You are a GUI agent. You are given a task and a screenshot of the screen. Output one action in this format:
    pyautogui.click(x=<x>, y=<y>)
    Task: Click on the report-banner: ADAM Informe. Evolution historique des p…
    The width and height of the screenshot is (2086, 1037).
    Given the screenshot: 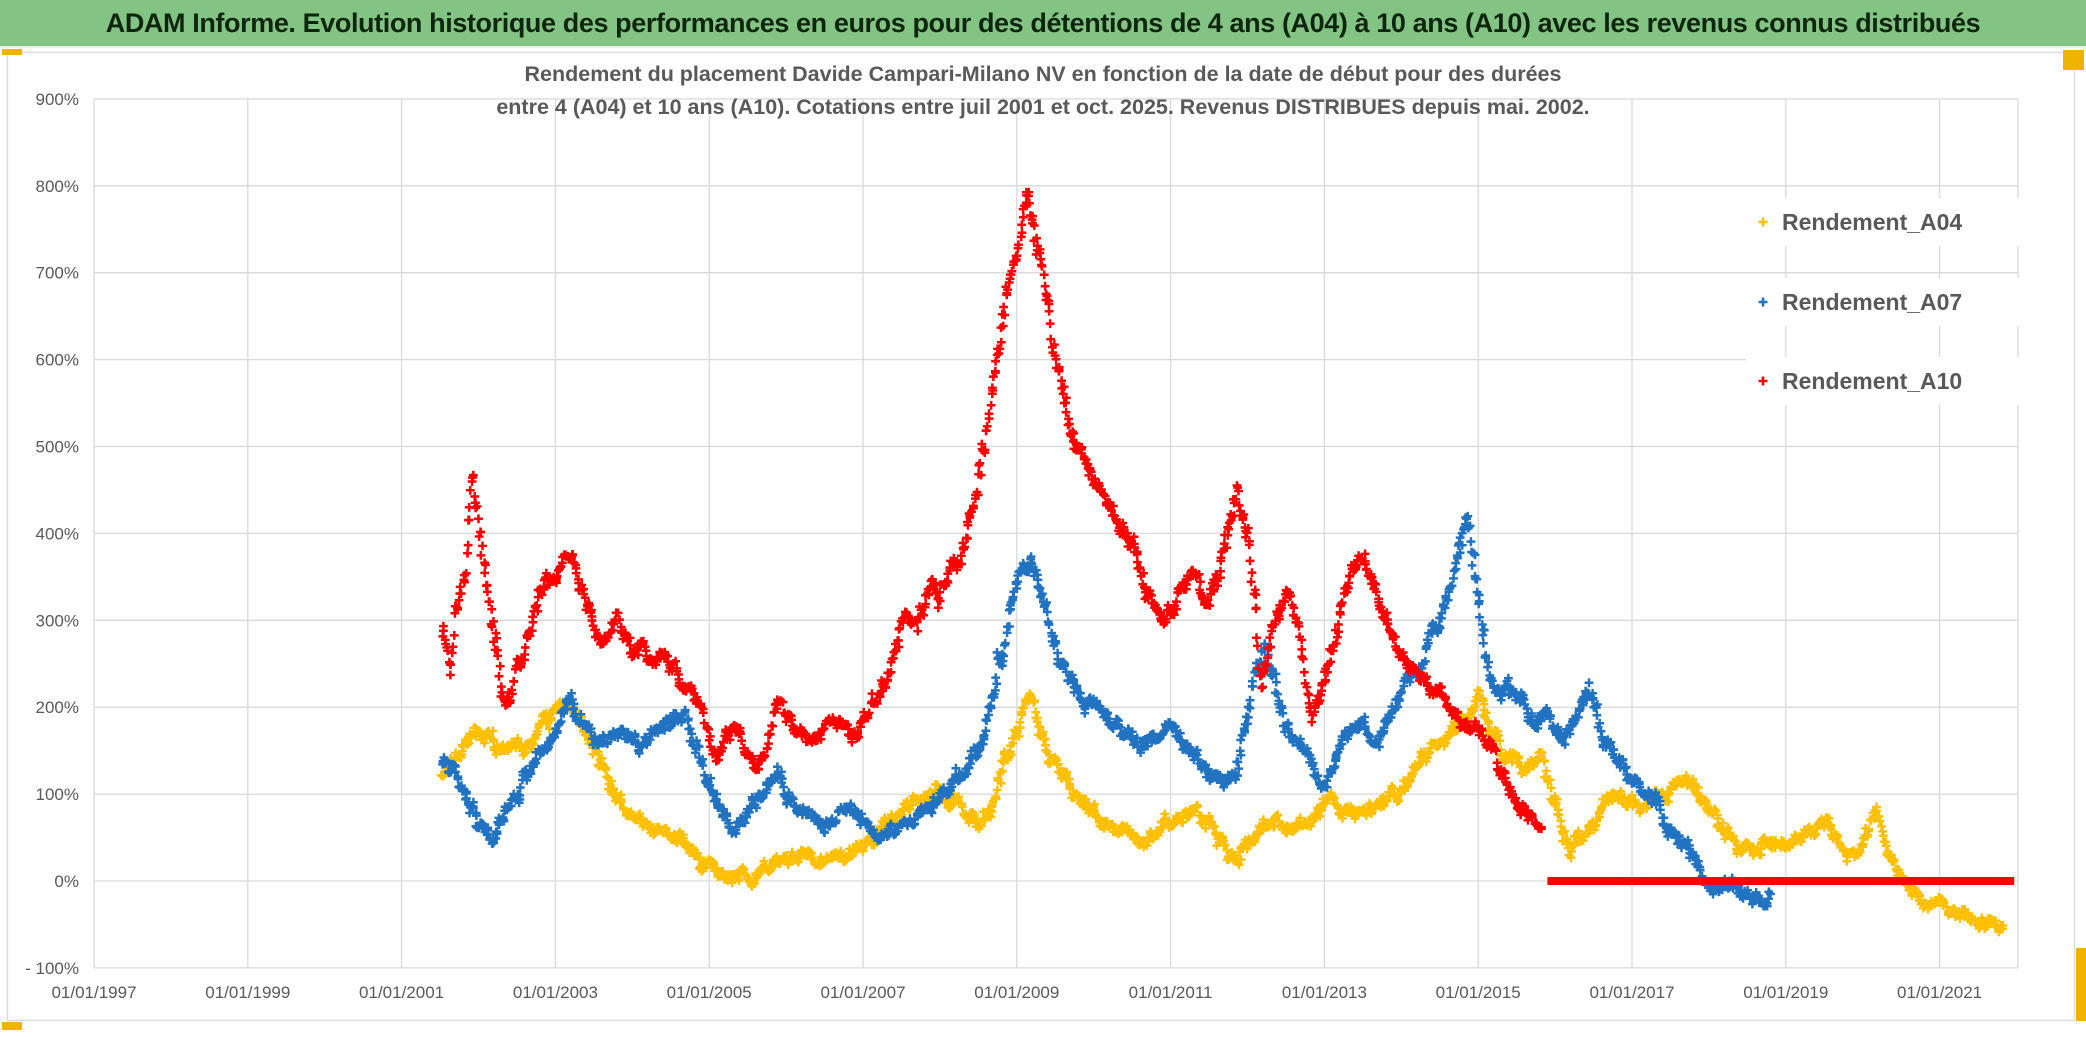 What is the action you would take?
    pyautogui.click(x=1043, y=23)
    